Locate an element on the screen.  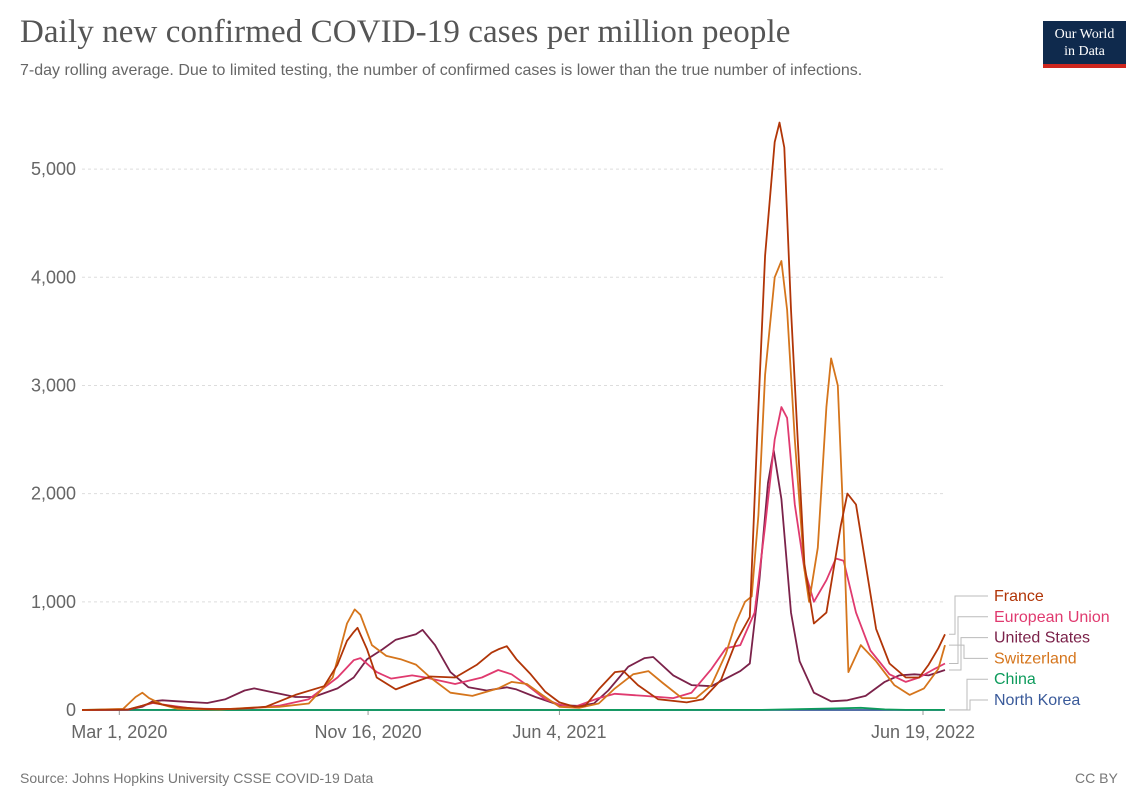
x-tick-label: Nov 16, 2020 is located at coordinates (368, 732).